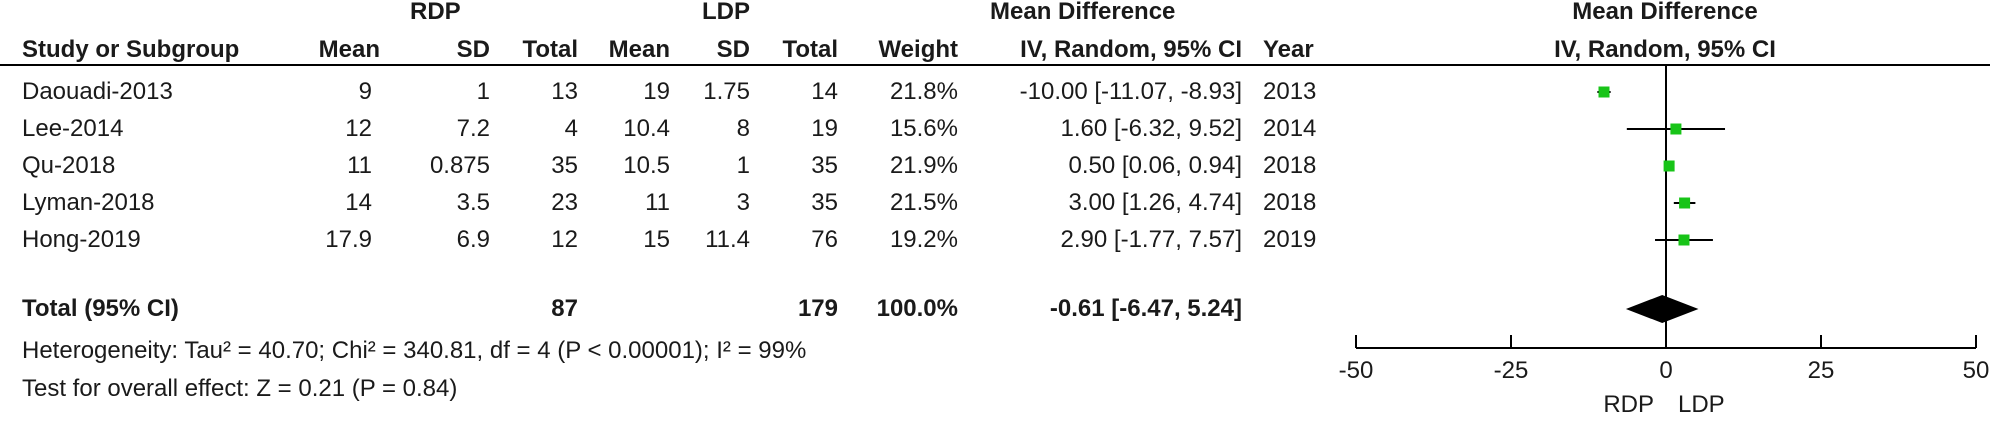 This screenshot has height=422, width=2008. What do you see at coordinates (743, 202) in the screenshot?
I see `cell-sd2: 3` at bounding box center [743, 202].